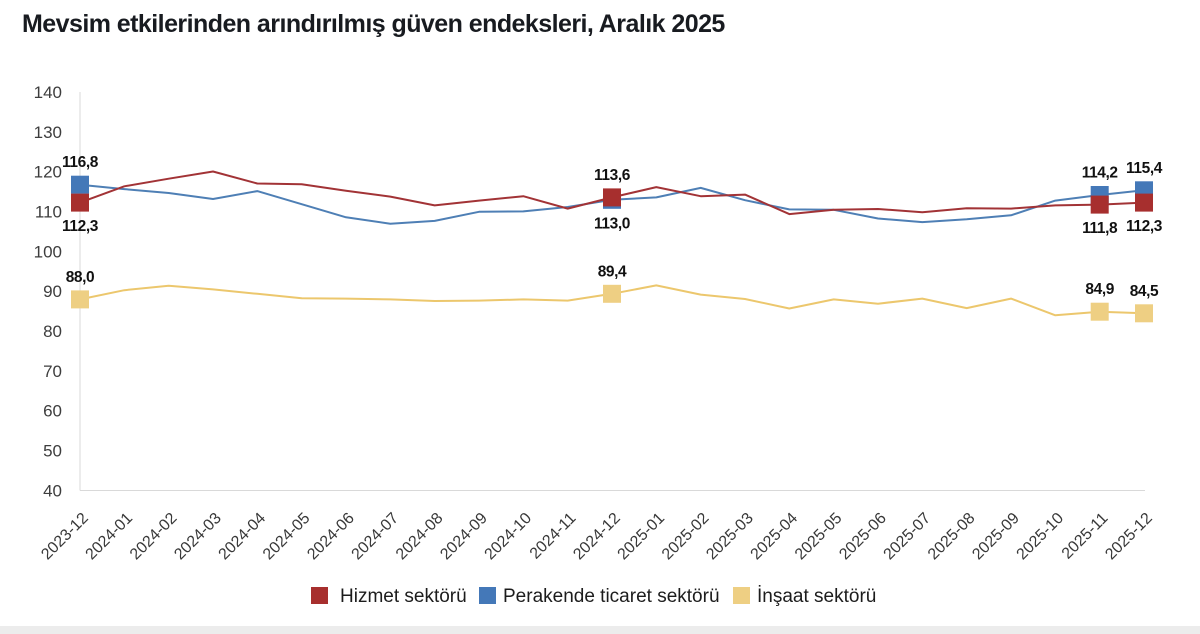  What do you see at coordinates (154, 537) in the screenshot?
I see `svg-text: 2024-02` at bounding box center [154, 537].